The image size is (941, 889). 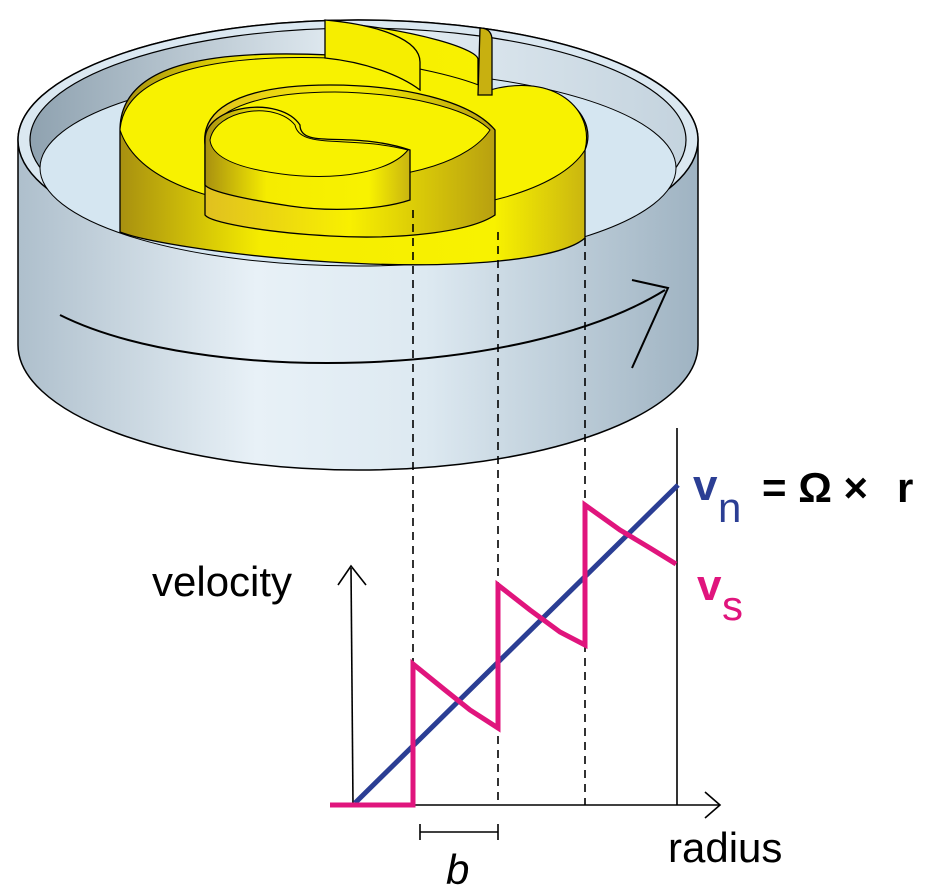 What do you see at coordinates (732, 605) in the screenshot?
I see `vs-subscript: s` at bounding box center [732, 605].